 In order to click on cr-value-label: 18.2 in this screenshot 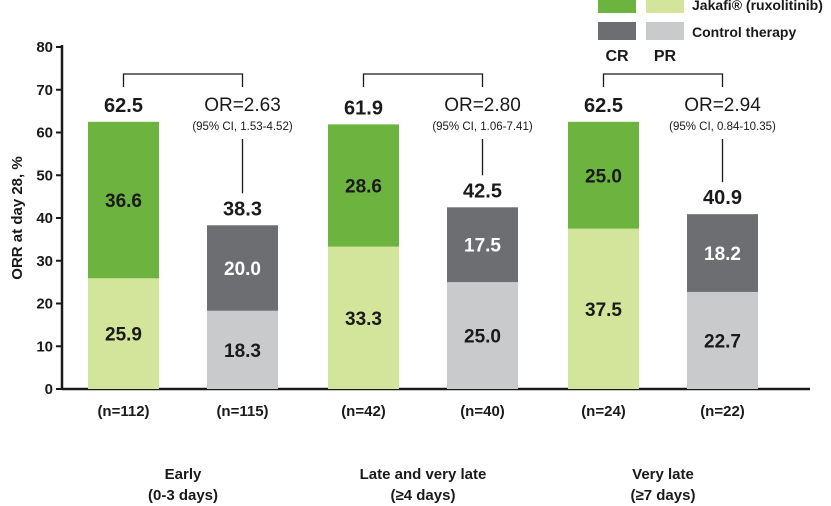, I will do `click(722, 254)`.